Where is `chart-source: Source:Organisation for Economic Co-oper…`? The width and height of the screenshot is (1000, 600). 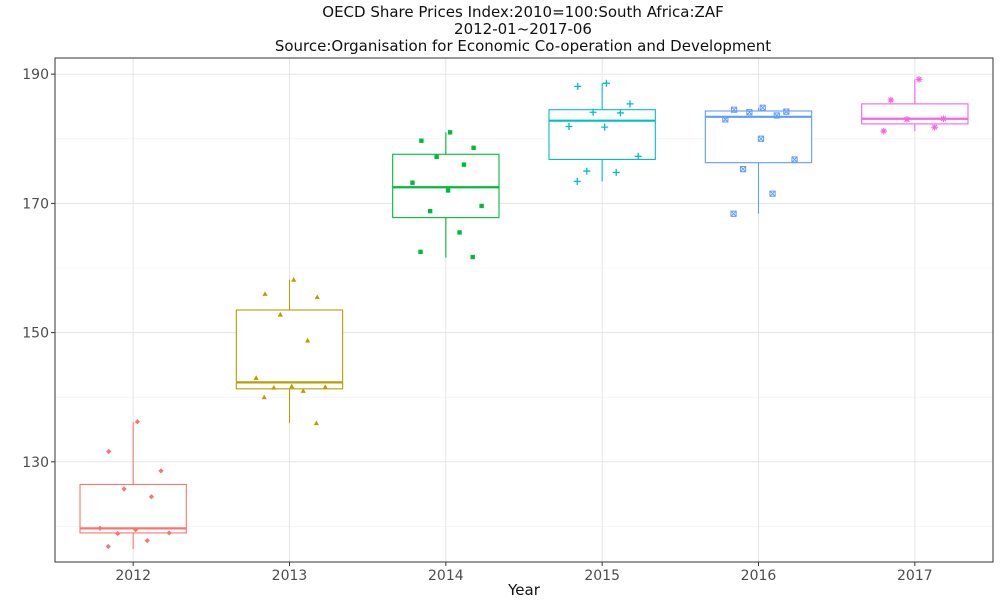 chart-source: Source:Organisation for Economic Co-oper… is located at coordinates (523, 46).